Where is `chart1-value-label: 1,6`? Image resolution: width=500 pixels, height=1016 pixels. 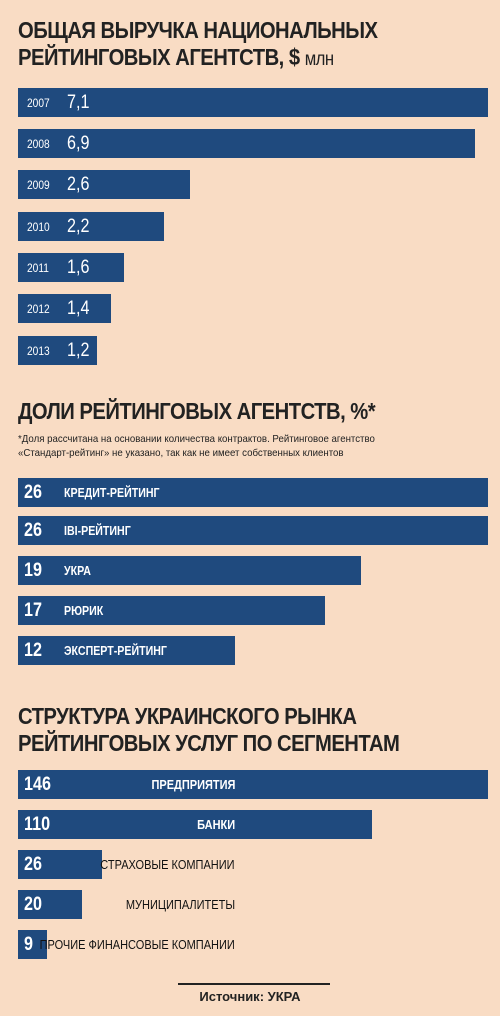
chart1-value-label: 1,6 is located at coordinates (78, 267).